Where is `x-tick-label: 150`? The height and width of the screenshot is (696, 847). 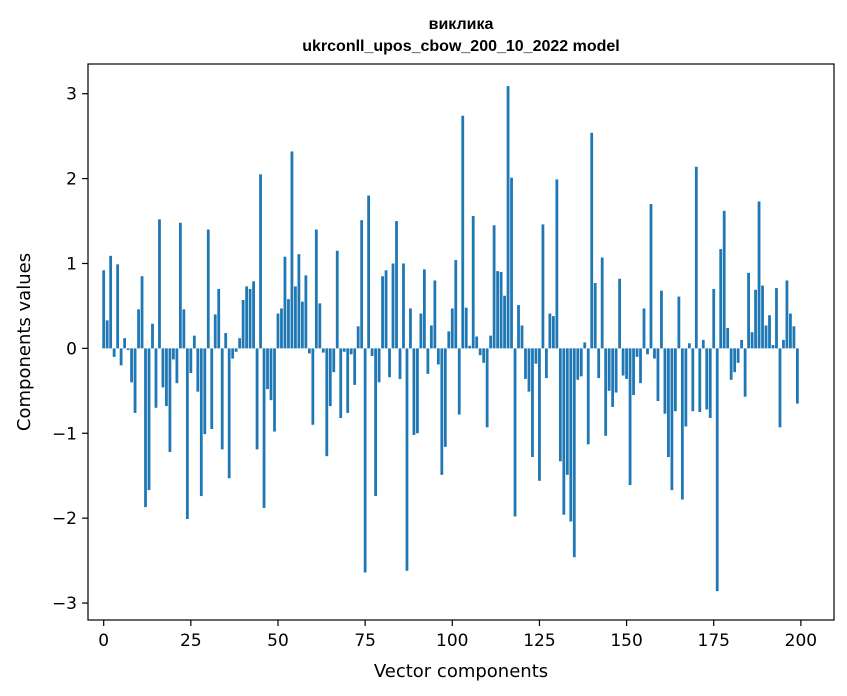 x-tick-label: 150 is located at coordinates (626, 641).